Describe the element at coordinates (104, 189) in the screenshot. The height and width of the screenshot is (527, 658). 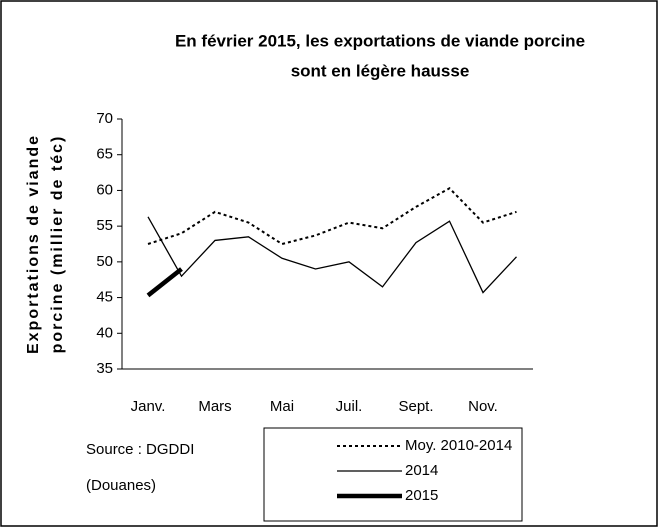
I see `y-tick-label: 60` at that location.